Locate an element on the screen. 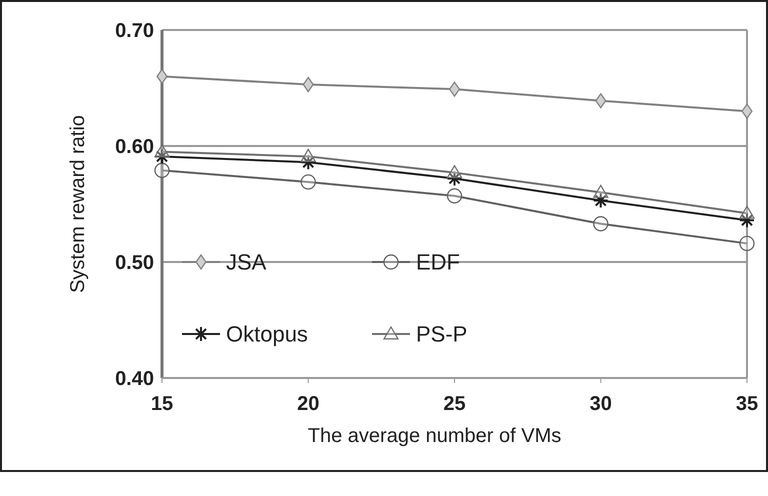  y-tick-label: 0.70 is located at coordinates (134, 31).